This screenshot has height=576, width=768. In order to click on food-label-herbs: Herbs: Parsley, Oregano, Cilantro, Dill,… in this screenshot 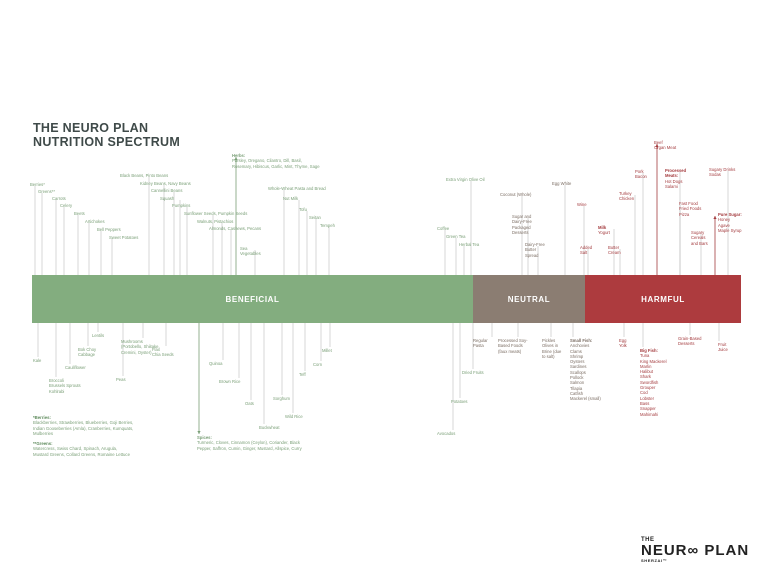, I will do `click(276, 161)`.